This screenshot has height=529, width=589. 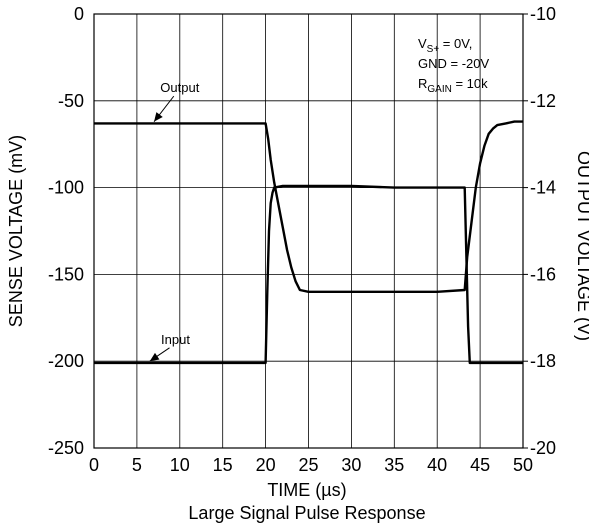 I want to click on y-right-tick-label: -20, so click(x=543, y=448).